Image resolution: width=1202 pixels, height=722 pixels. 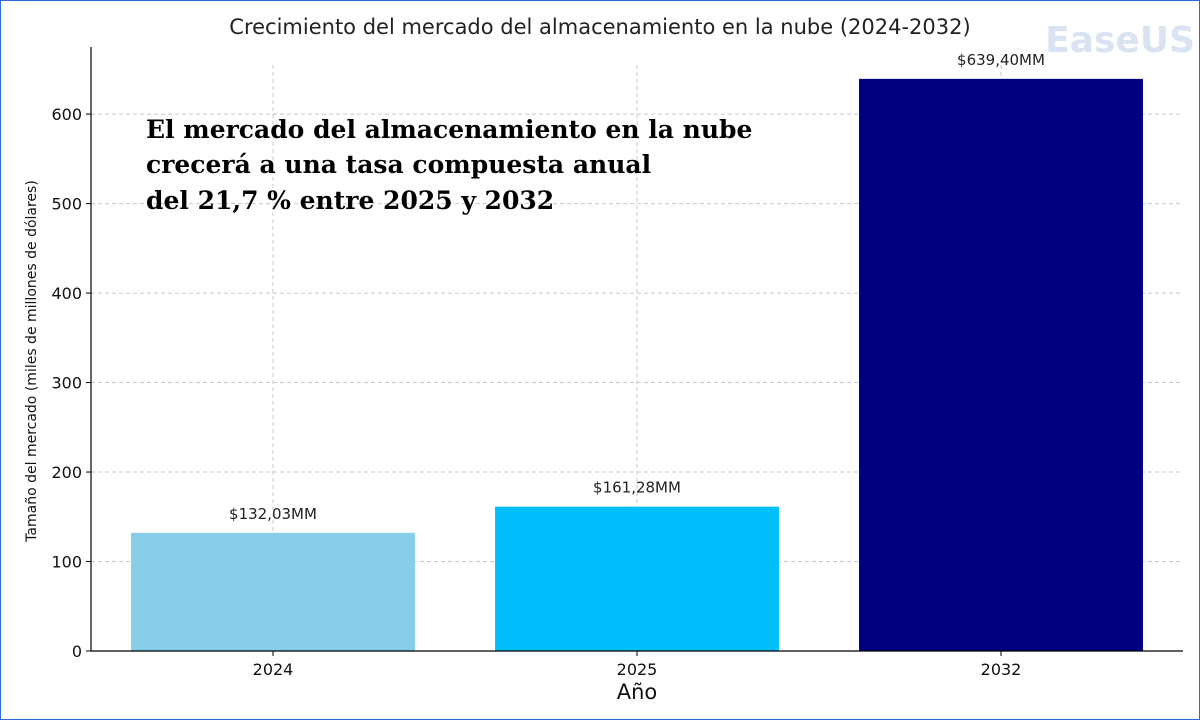 I want to click on easeus-watermark-logo: EaseUS, so click(x=1120, y=40).